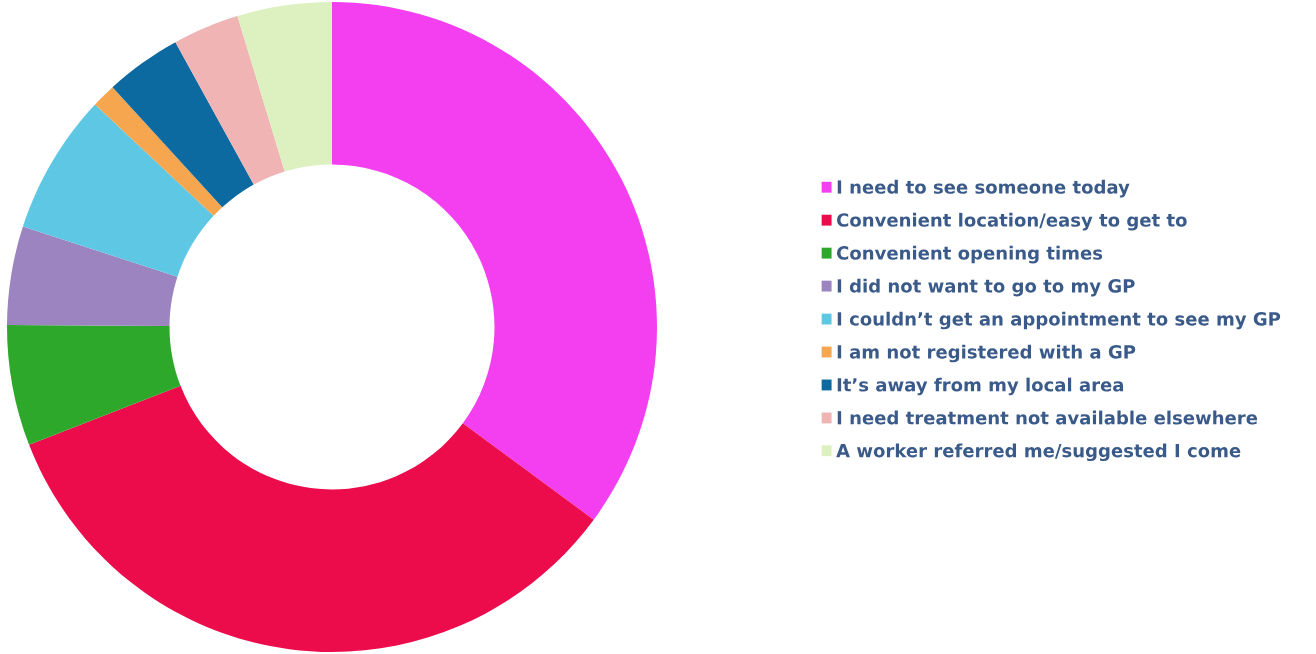  Describe the element at coordinates (983, 188) in the screenshot. I see `legend-label: I need to see someone today` at that location.